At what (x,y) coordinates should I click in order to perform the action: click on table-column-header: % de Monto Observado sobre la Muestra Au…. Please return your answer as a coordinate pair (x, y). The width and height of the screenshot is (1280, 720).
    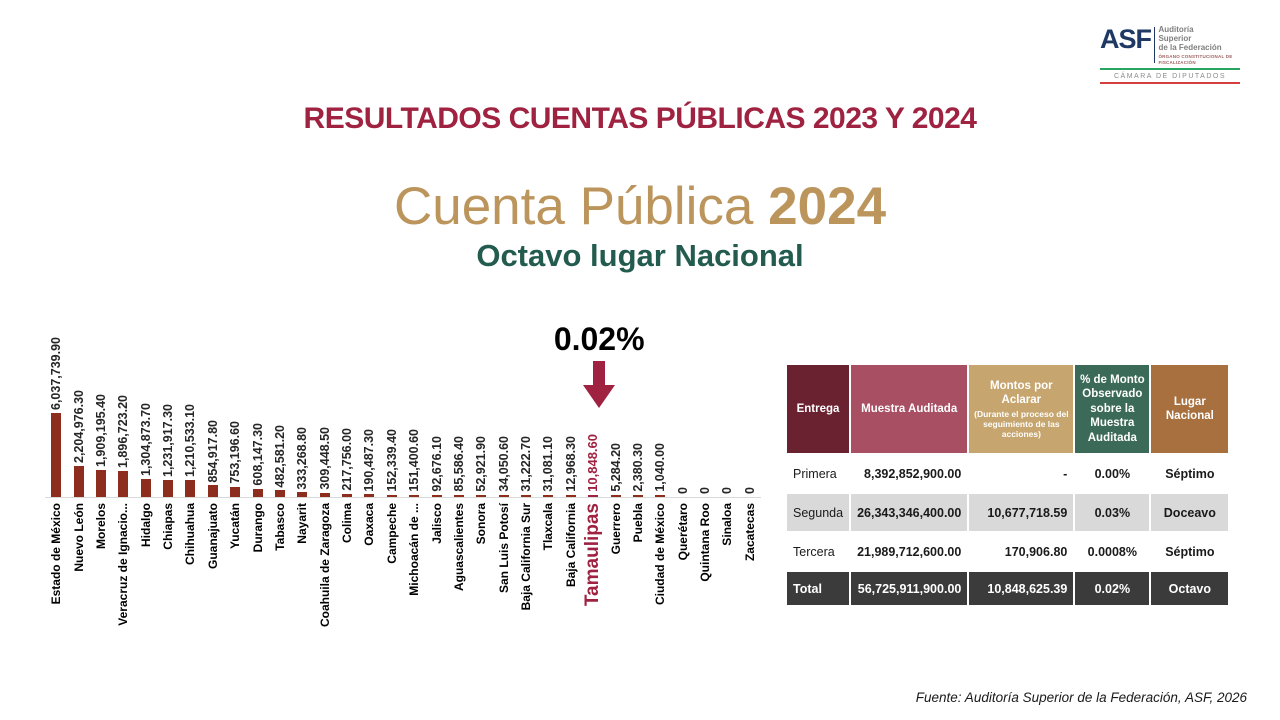
    Looking at the image, I should click on (1112, 409).